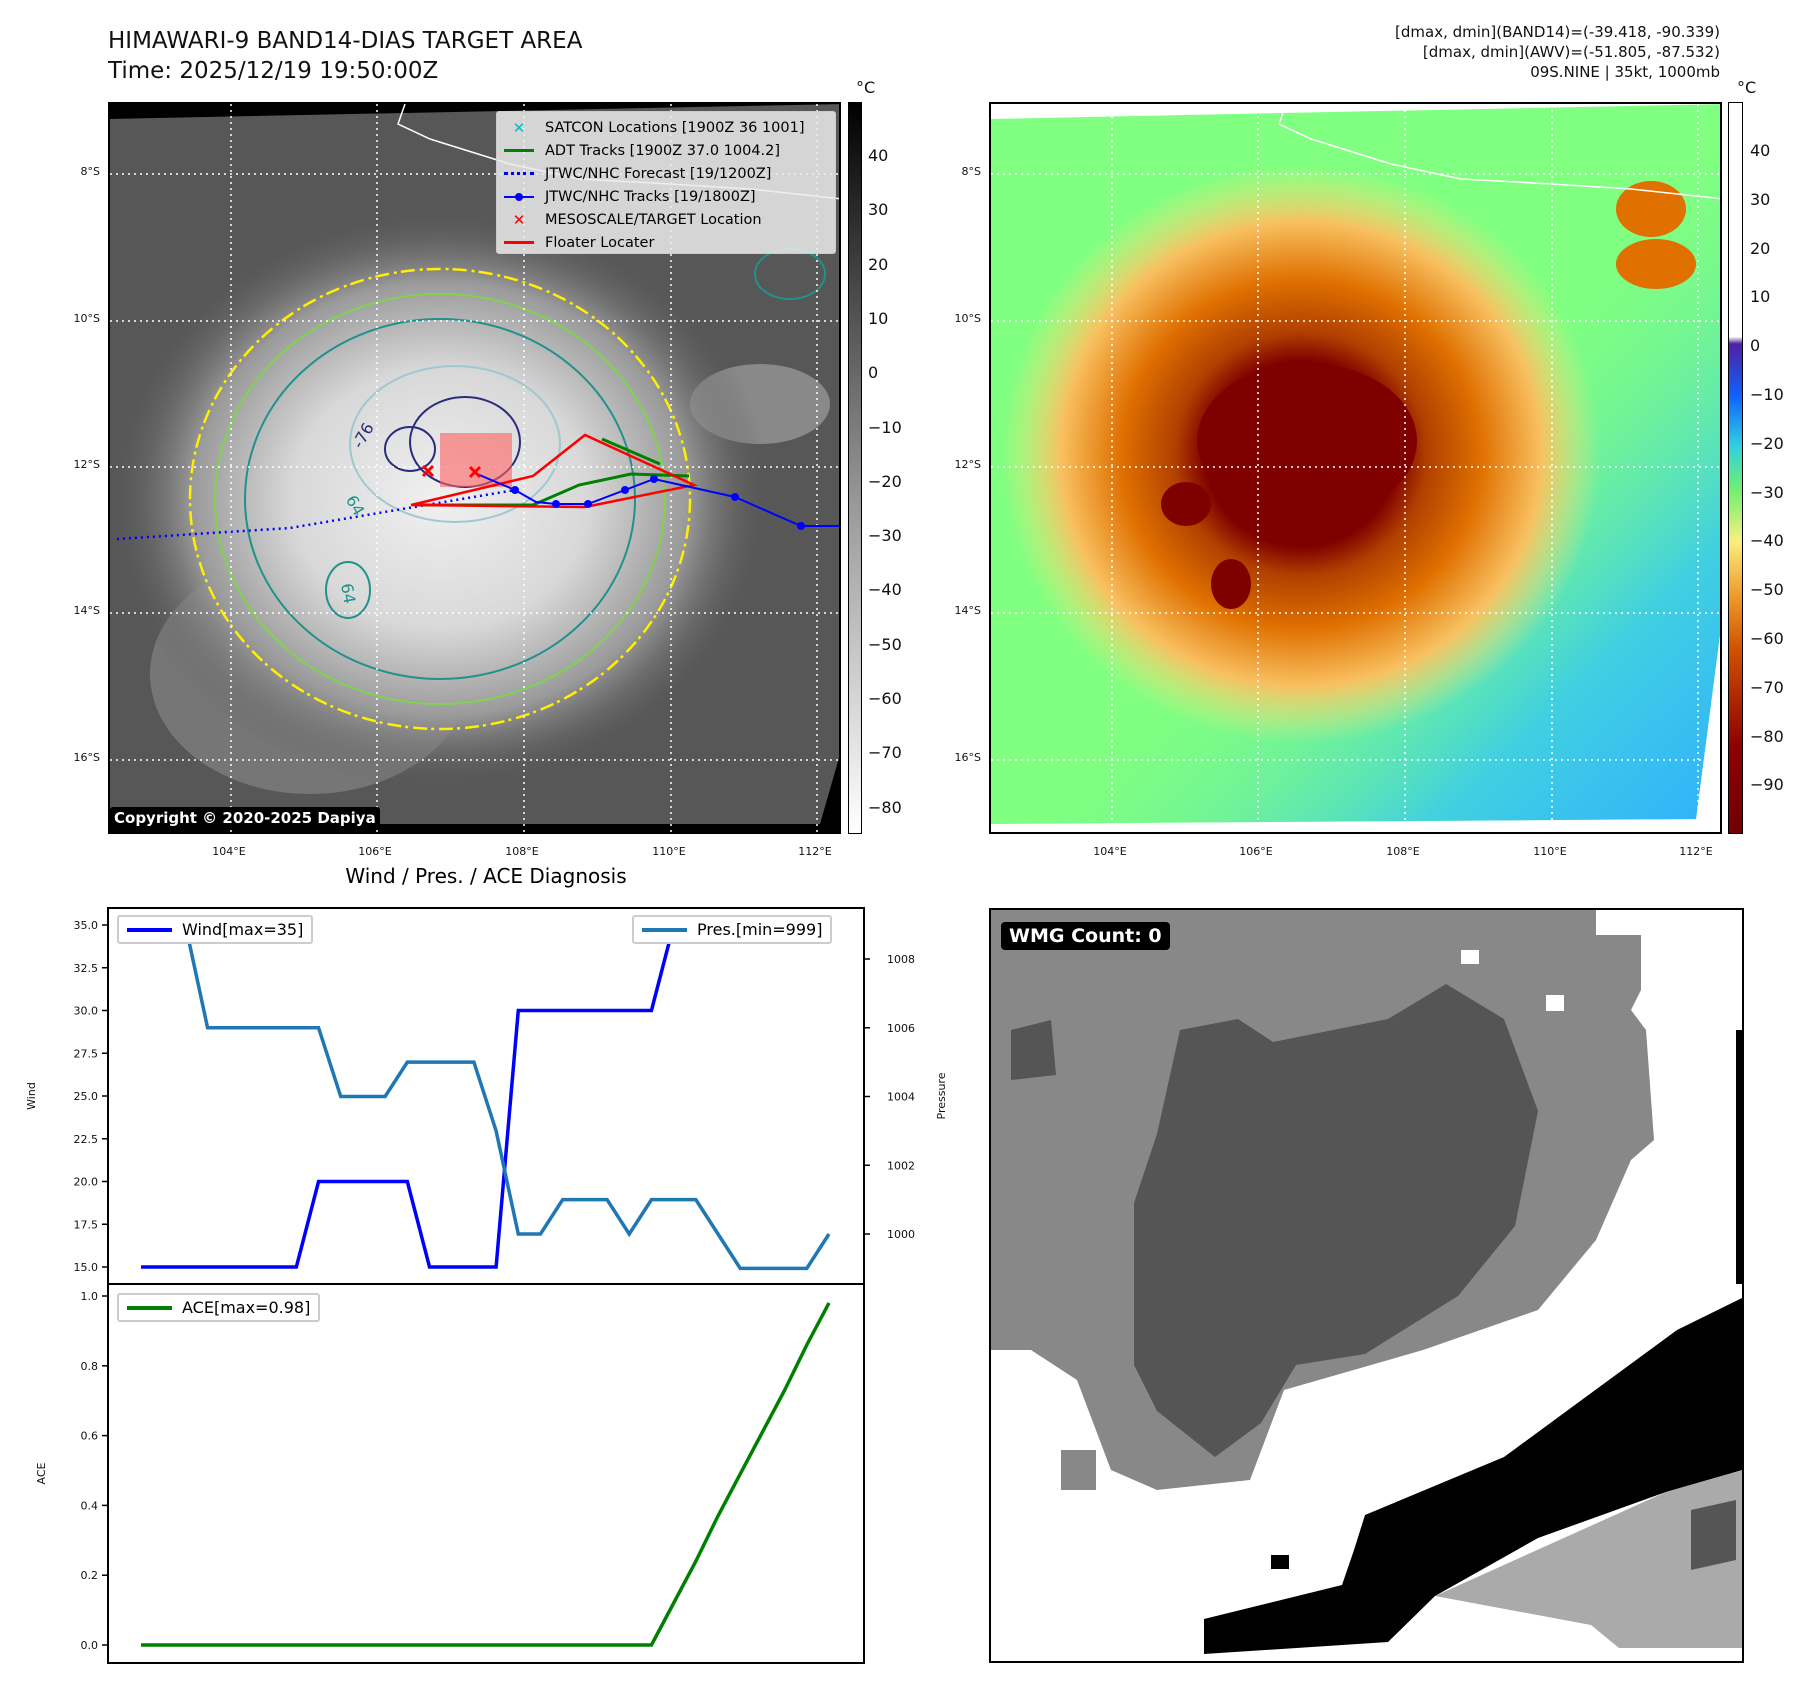 The height and width of the screenshot is (1690, 1801). I want to click on band14-range: [dmax, dmin](BAND14)=(-39.418, -90.339), so click(1557, 32).